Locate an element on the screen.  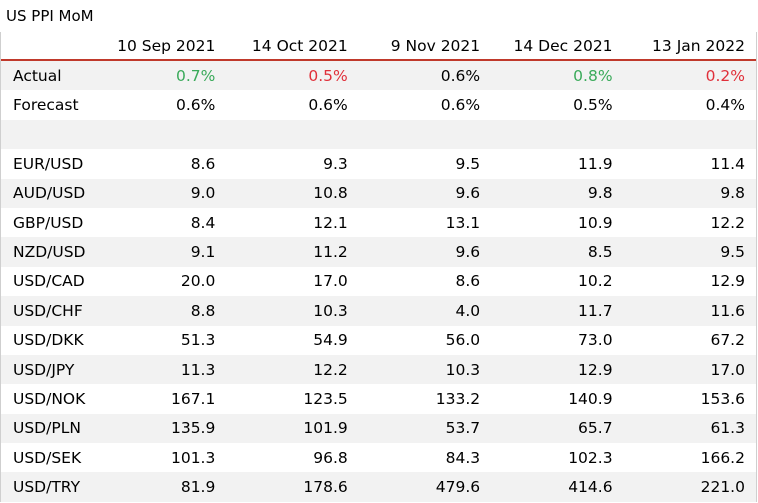
table-cell: 20.0 is located at coordinates (198, 281).